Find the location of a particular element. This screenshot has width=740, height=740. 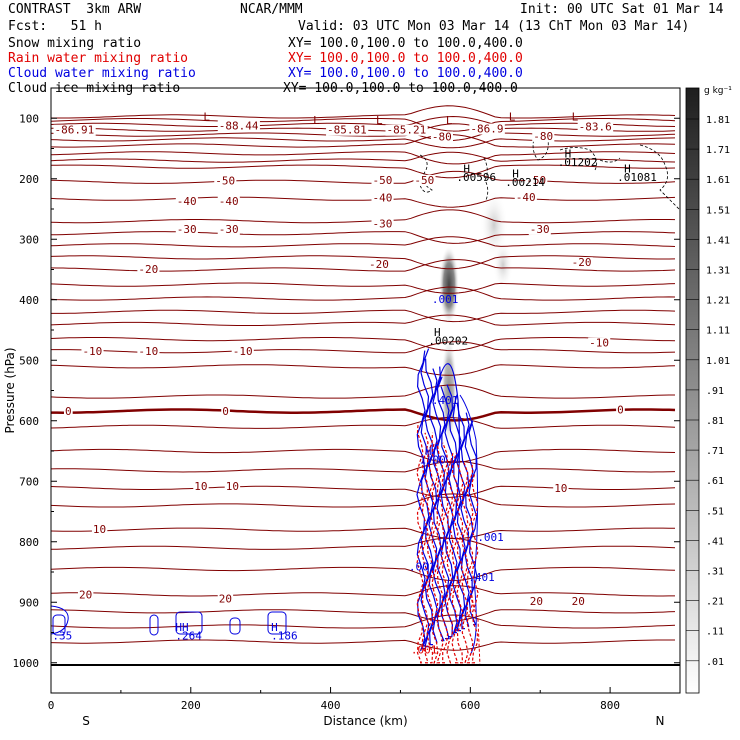

temperature-contour-label: -20 is located at coordinates (379, 264).